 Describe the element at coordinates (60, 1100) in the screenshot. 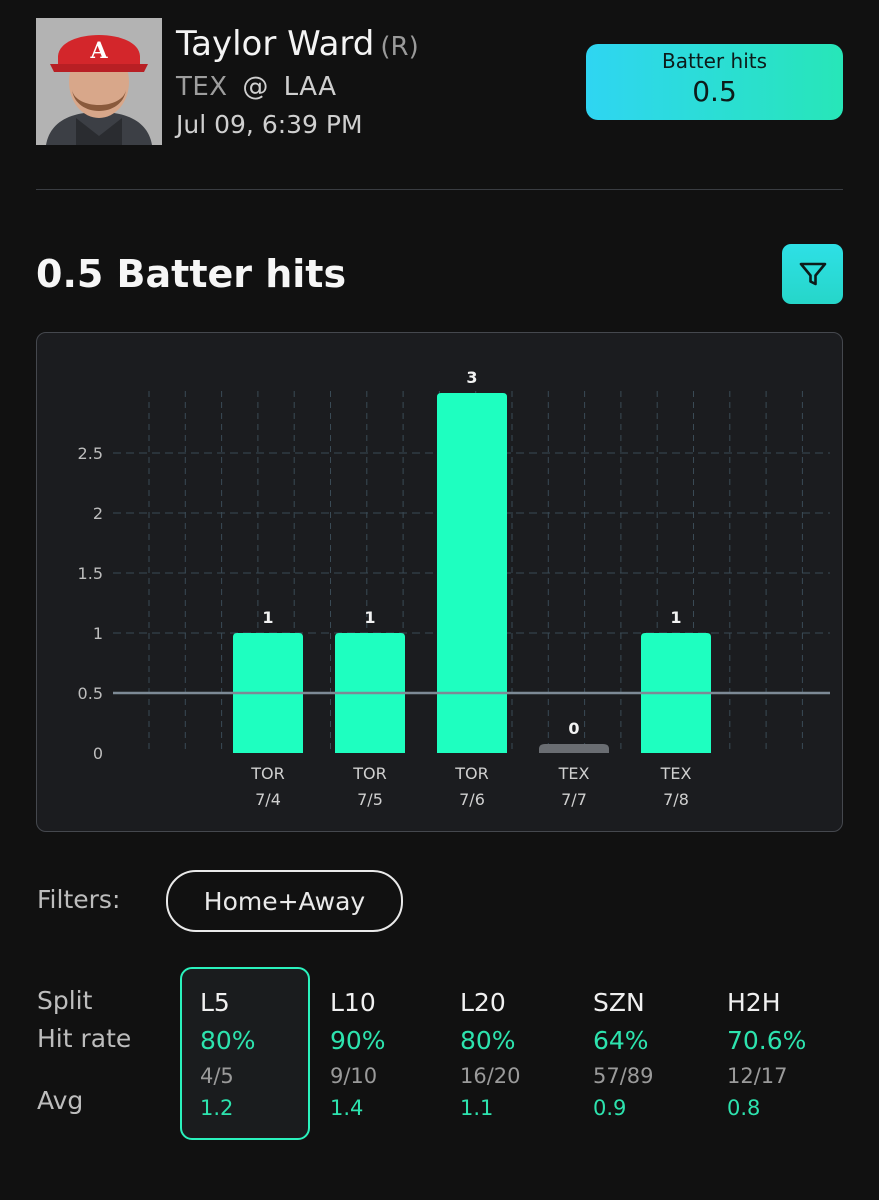

I see `avg-row-label: Avg` at that location.